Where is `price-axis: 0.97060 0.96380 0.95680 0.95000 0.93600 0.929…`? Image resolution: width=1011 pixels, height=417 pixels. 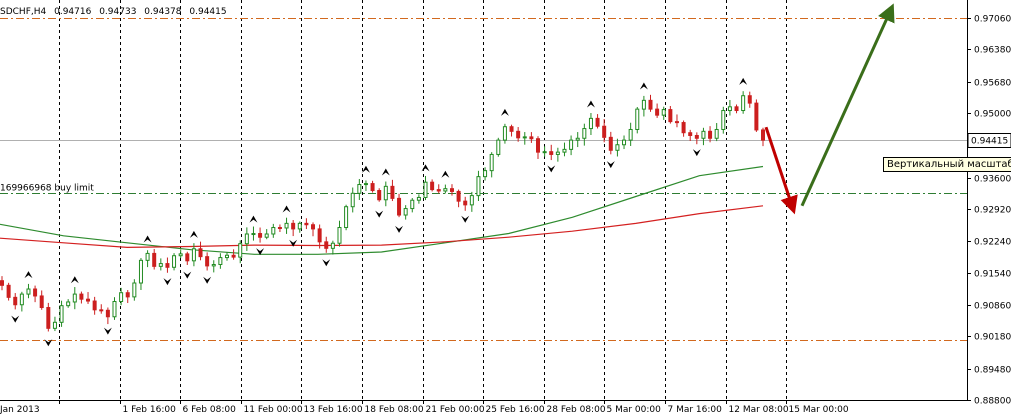
price-axis: 0.97060 0.96380 0.95680 0.95000 0.93600 0.929… is located at coordinates (989, 203).